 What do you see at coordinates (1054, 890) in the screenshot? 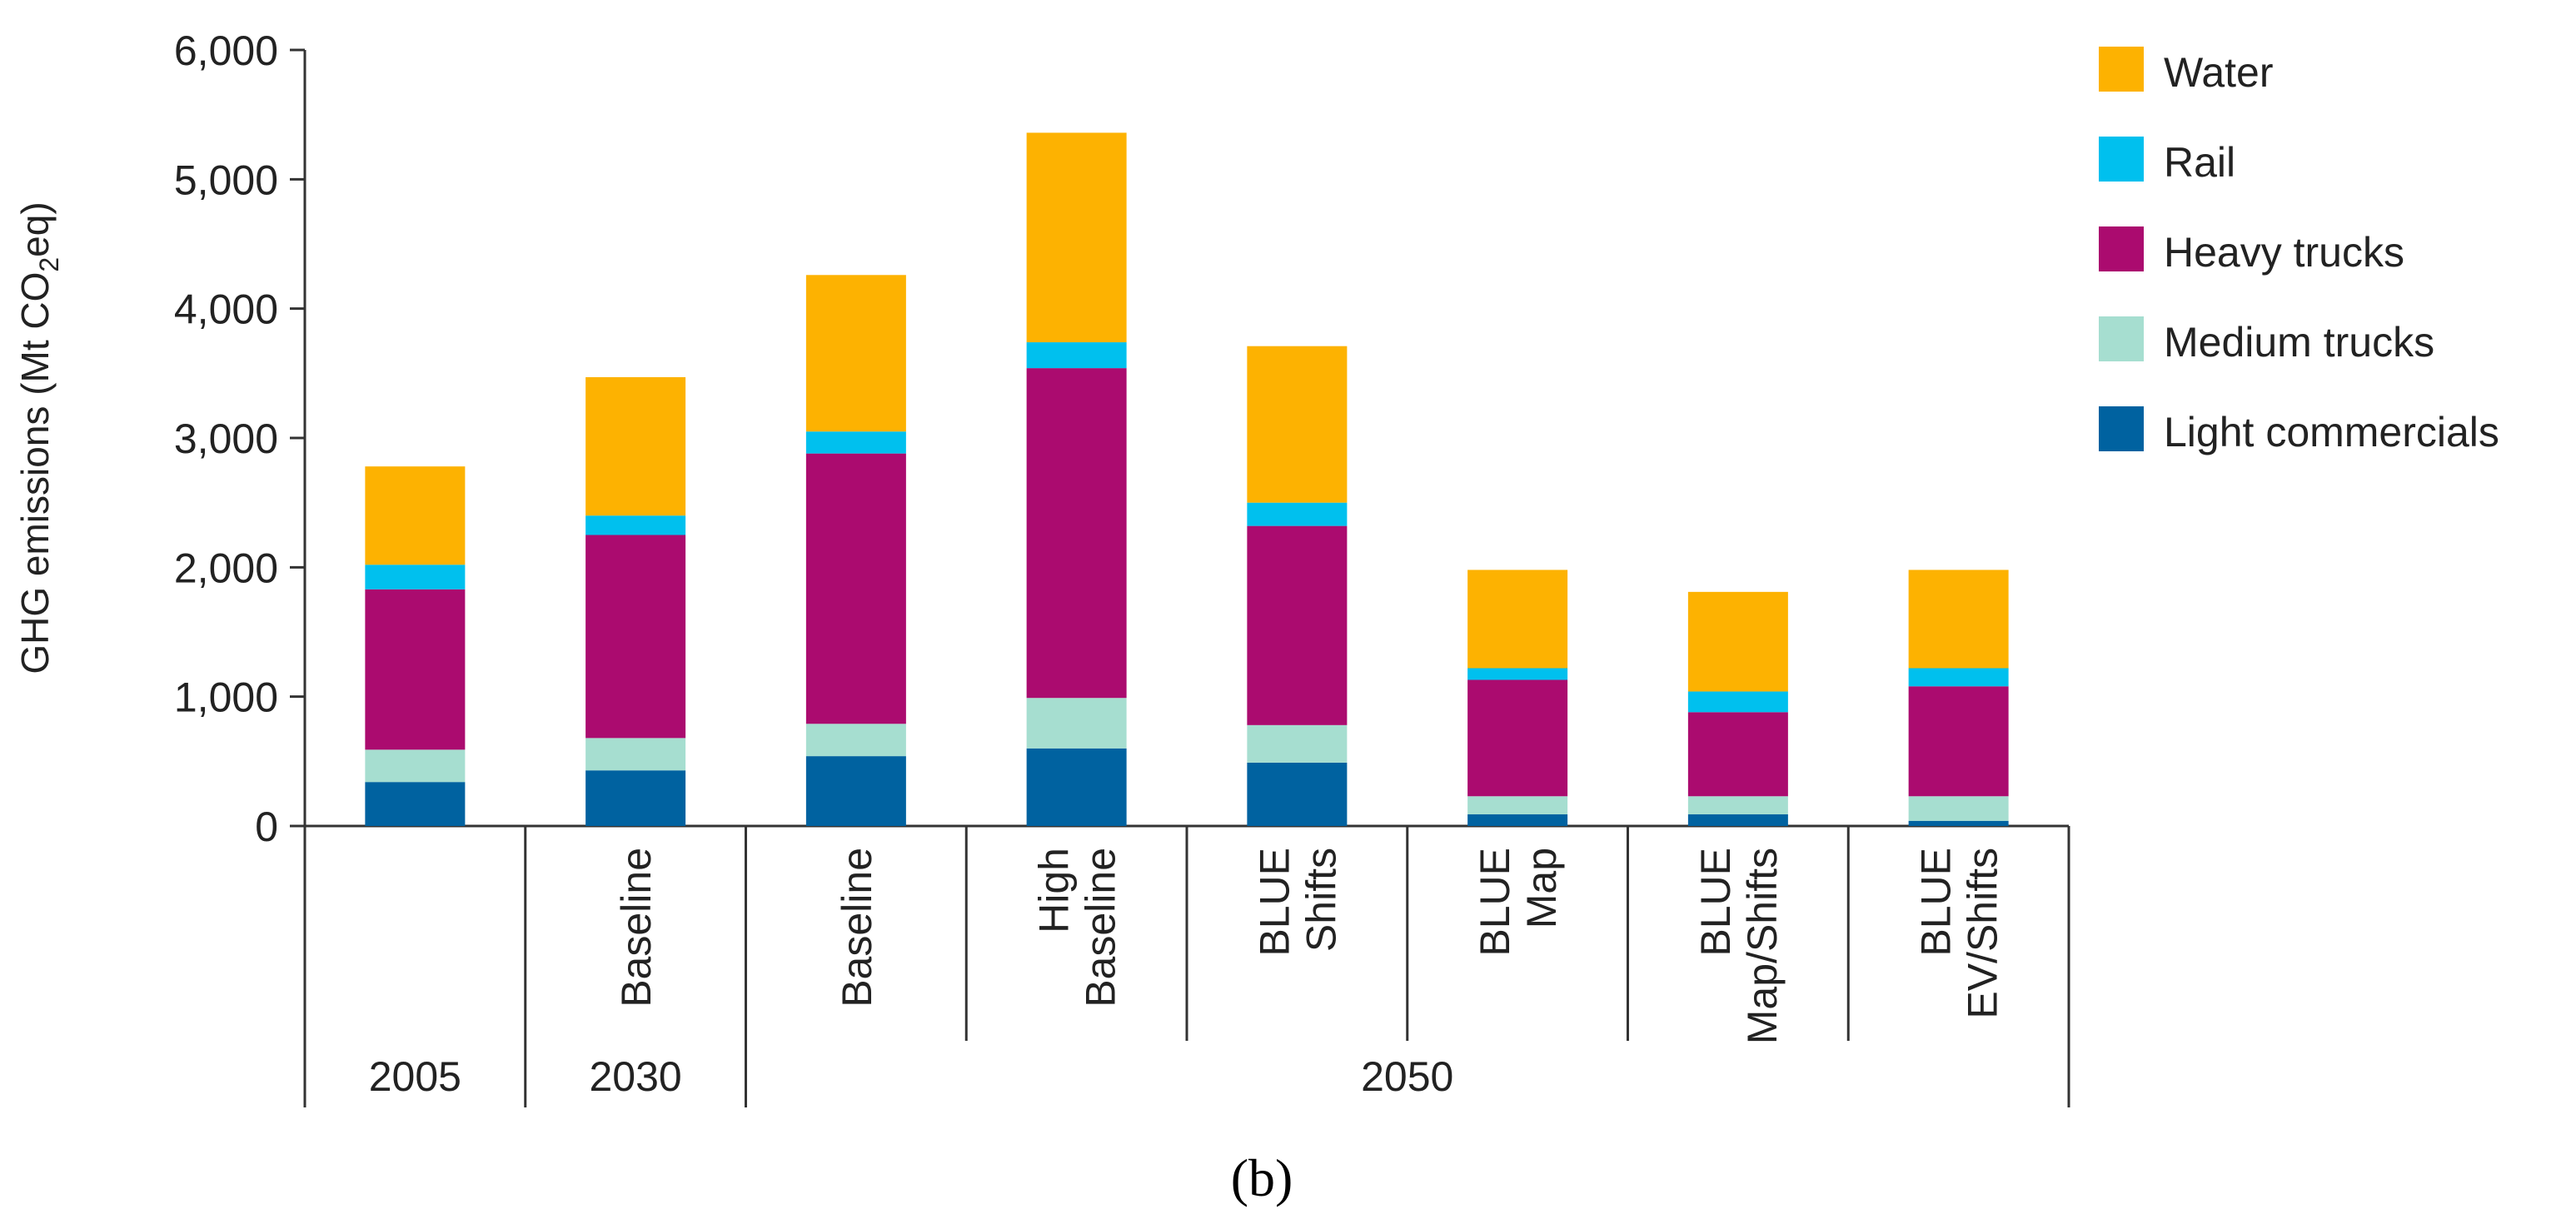
I see `category-label: High` at bounding box center [1054, 890].